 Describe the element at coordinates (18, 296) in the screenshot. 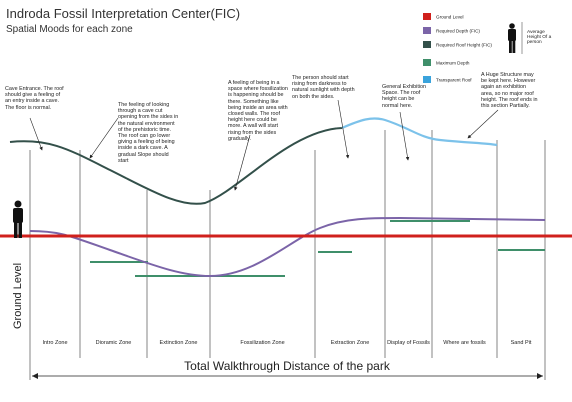

I see `side-label: Ground Level` at that location.